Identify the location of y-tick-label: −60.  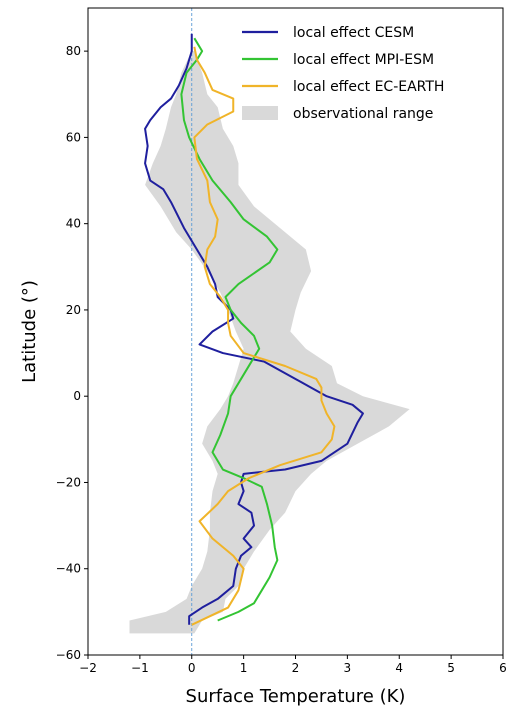
(68, 655).